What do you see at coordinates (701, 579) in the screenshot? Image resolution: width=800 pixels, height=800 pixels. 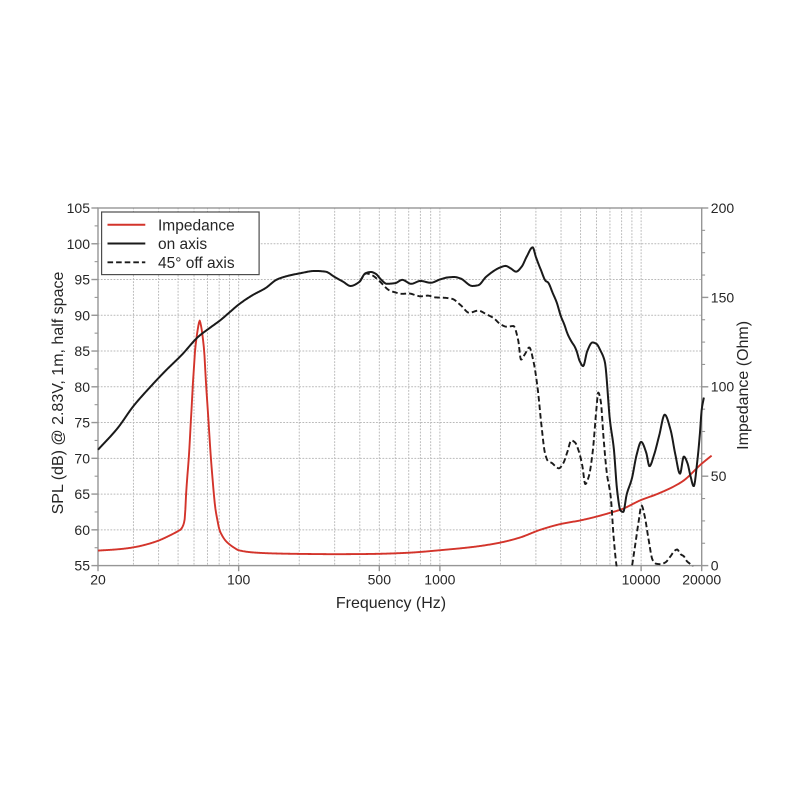 I see `svg-text: 20000` at bounding box center [701, 579].